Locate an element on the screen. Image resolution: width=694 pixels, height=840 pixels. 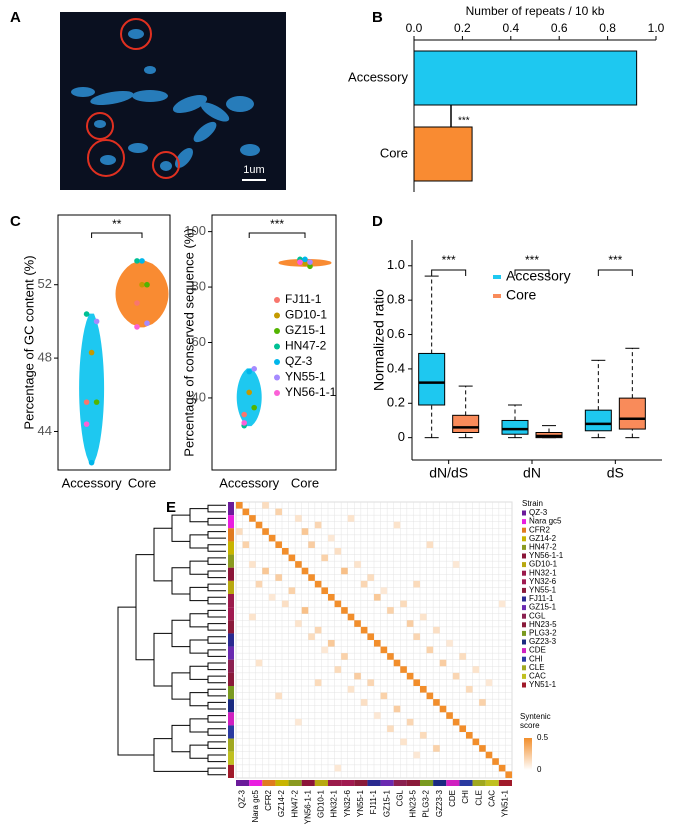
legend-label: YN56-1-1 is located at coordinates (546, 555).